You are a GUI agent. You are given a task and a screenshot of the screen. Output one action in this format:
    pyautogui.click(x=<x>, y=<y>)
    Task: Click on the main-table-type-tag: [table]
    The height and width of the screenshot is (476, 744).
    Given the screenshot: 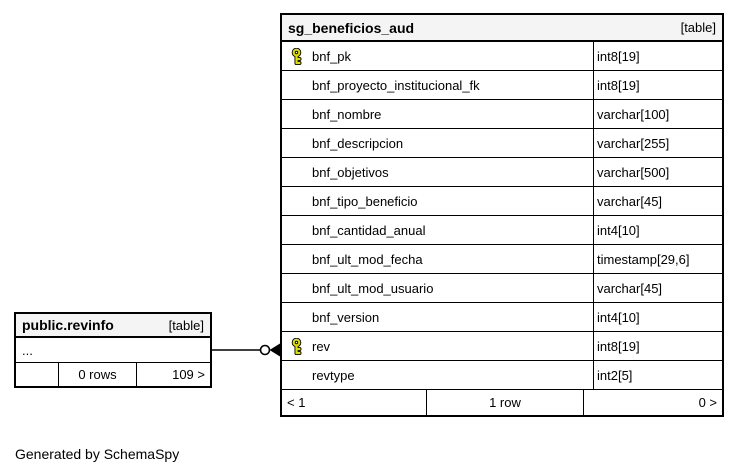 What is the action you would take?
    pyautogui.click(x=698, y=27)
    